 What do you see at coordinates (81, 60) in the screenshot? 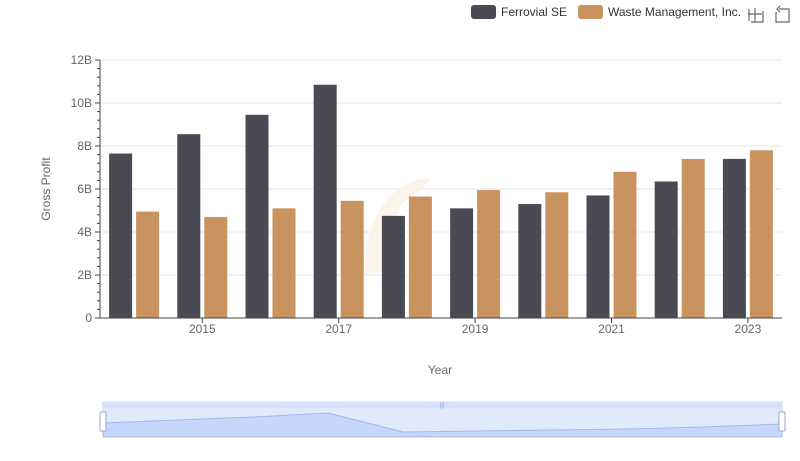
I see `y-tick-label: 12B` at bounding box center [81, 60].